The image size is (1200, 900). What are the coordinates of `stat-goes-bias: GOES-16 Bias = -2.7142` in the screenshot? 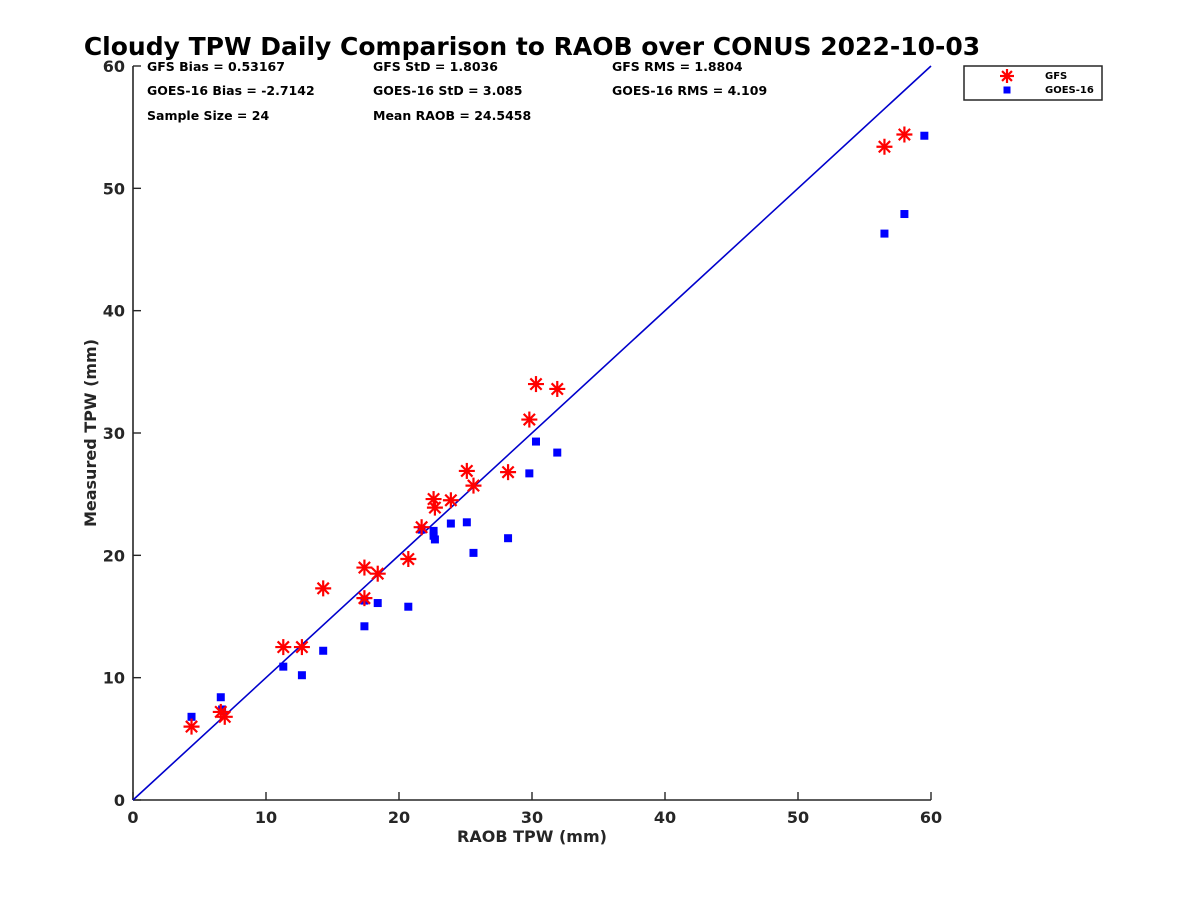 It's located at (231, 90).